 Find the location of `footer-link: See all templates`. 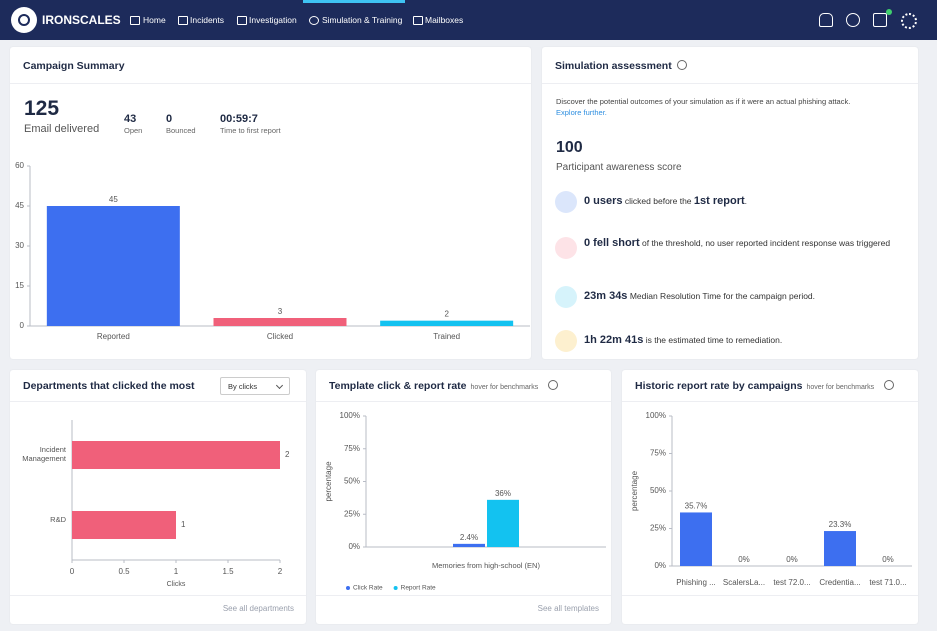

footer-link: See all templates is located at coordinates (568, 608).